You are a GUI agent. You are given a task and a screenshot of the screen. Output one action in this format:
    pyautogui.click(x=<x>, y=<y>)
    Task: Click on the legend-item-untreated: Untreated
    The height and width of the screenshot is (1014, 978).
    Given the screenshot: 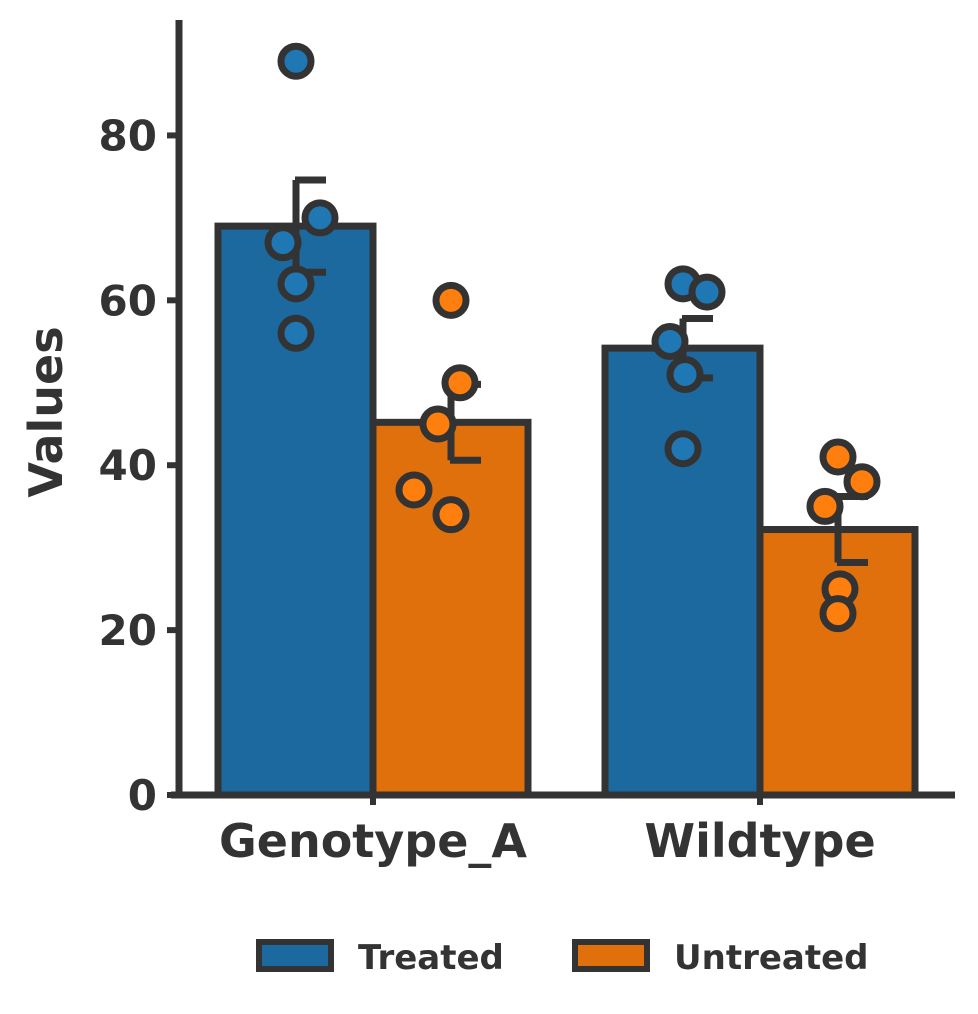 What is the action you would take?
    pyautogui.click(x=720, y=958)
    